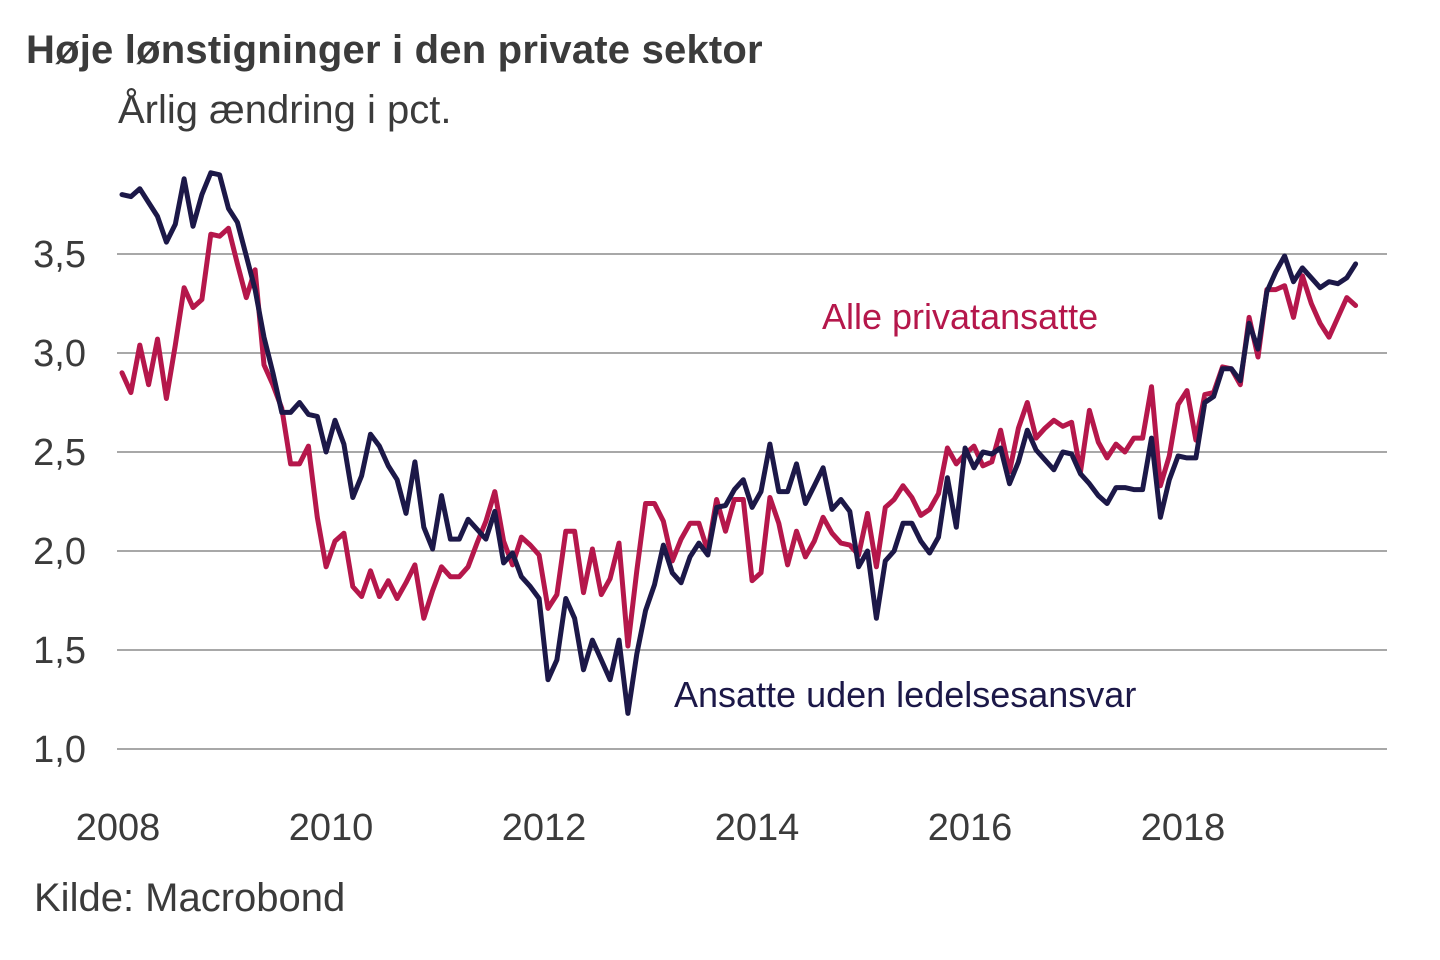 This screenshot has height=960, width=1440. Describe the element at coordinates (59, 552) in the screenshot. I see `y-tick-label: 2,0` at that location.